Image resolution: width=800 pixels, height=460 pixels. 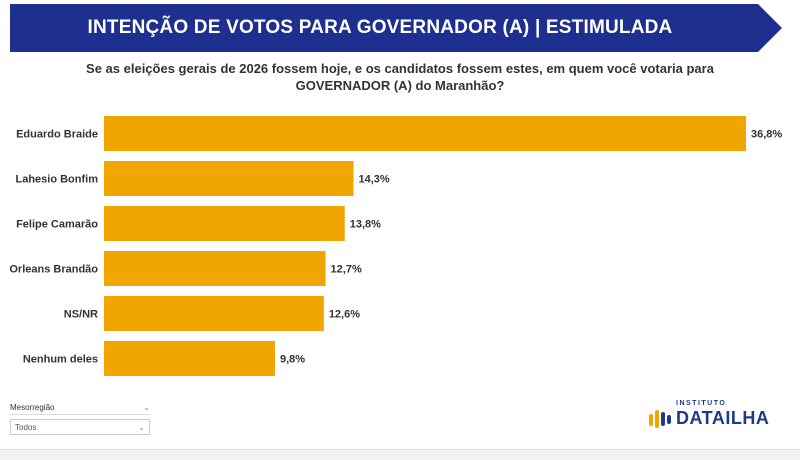 What do you see at coordinates (660, 419) in the screenshot?
I see `logo-icon` at bounding box center [660, 419].